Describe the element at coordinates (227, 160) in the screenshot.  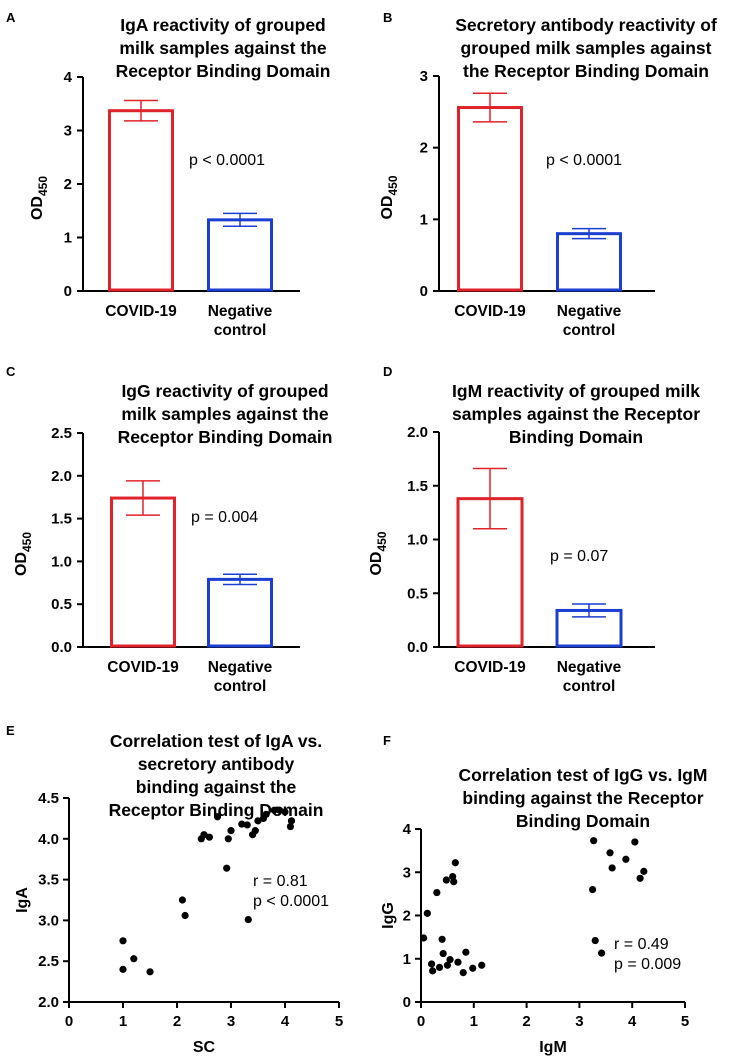
I see `p-value-annotation: p < 0.0001` at that location.